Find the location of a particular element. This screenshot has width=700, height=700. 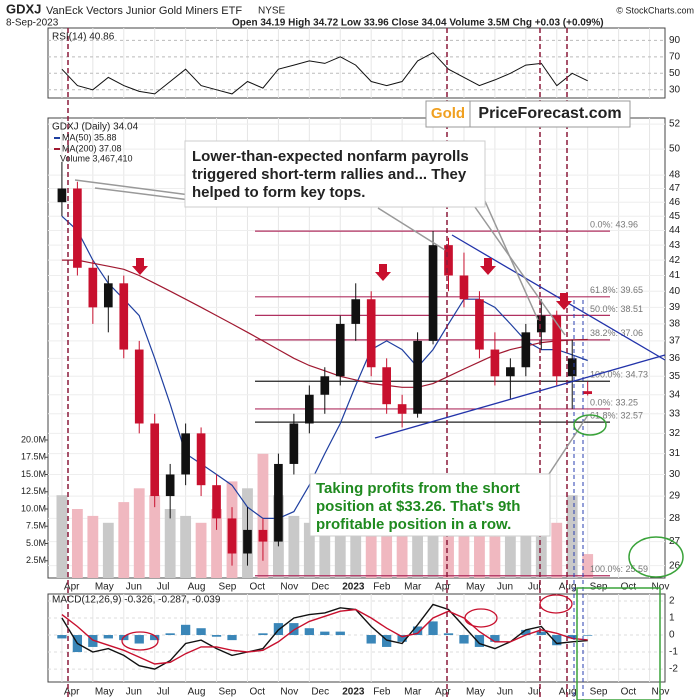

callout-text: profitable position in a row. is located at coordinates (413, 524).